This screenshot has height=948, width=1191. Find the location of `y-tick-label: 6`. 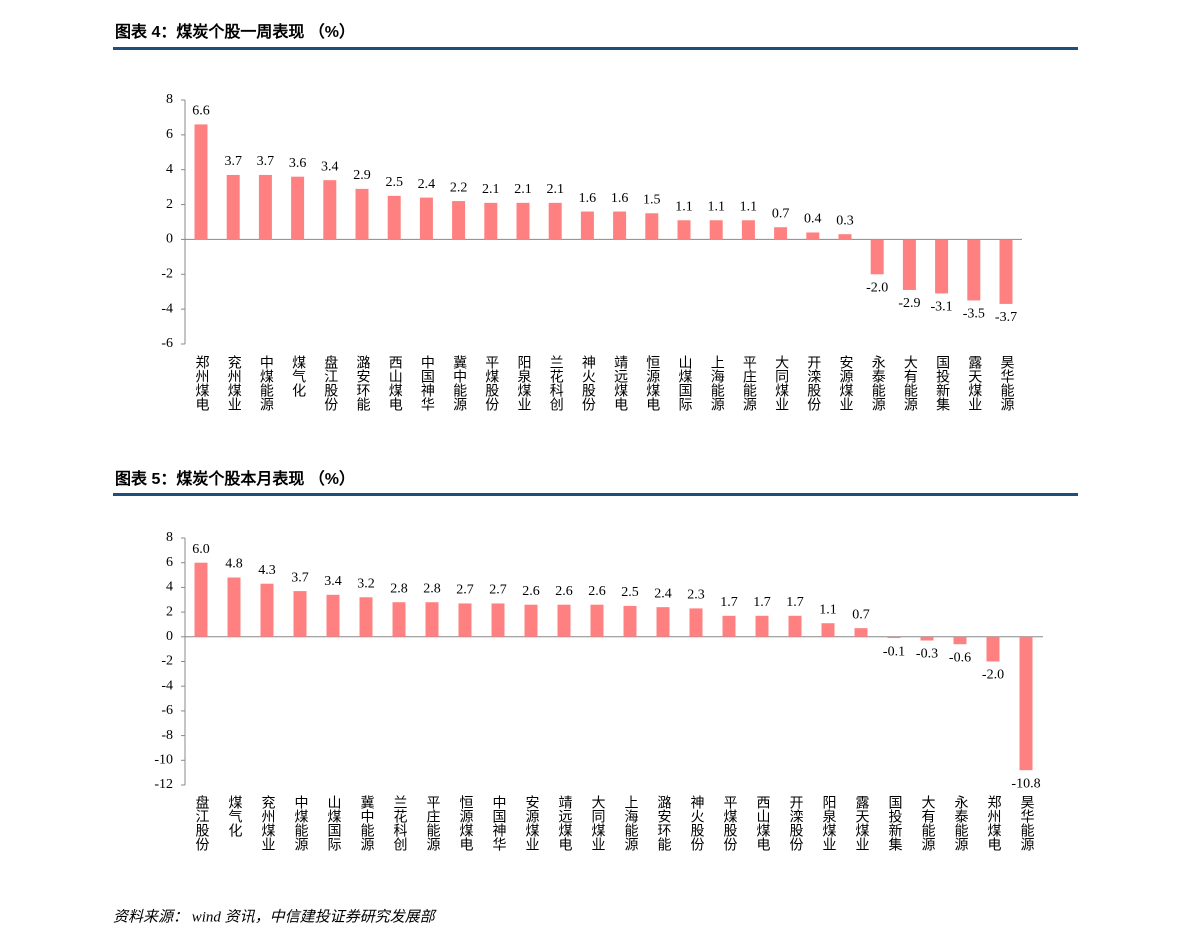

y-tick-label: 6 is located at coordinates (169, 562).